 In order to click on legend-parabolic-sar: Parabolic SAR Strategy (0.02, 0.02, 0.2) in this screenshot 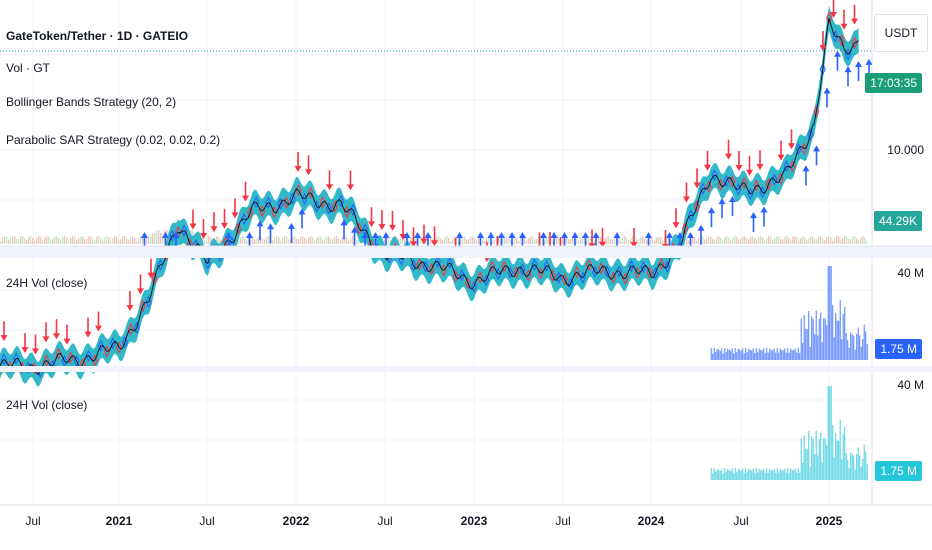, I will do `click(113, 140)`.